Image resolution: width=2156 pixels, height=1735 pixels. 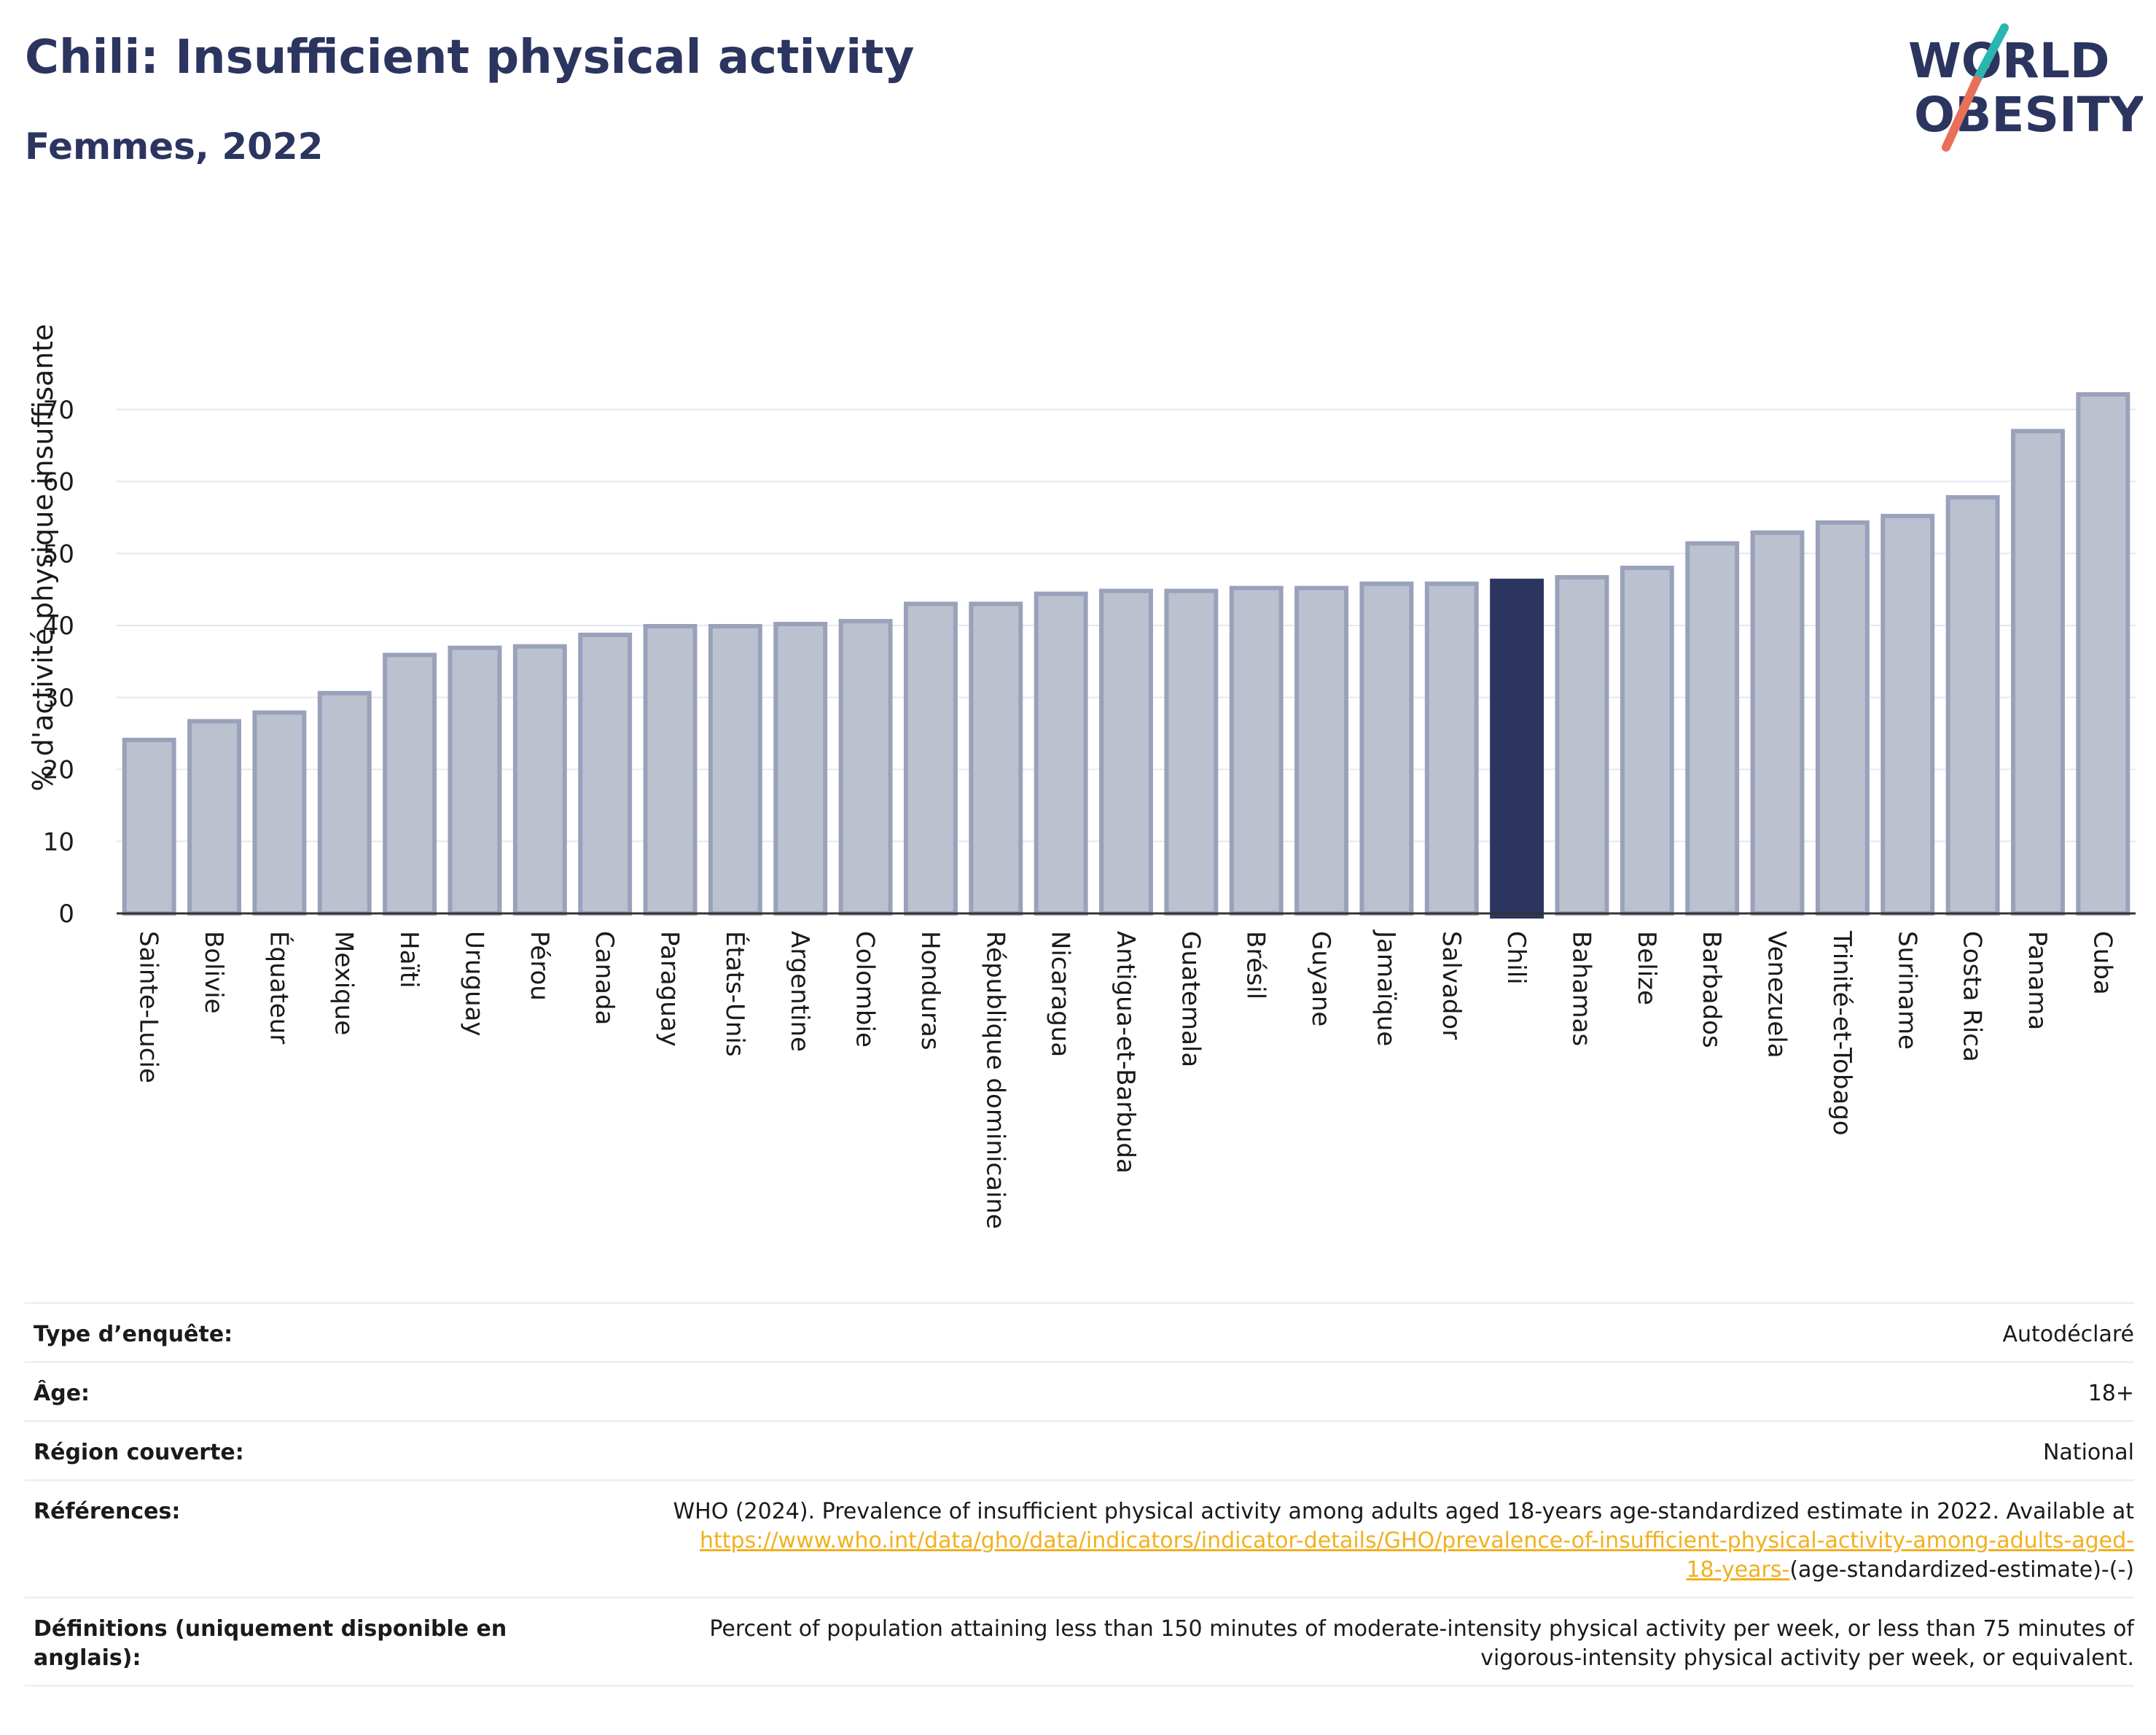 What do you see at coordinates (735, 994) in the screenshot?
I see `x-tick-label: États-Unis` at bounding box center [735, 994].